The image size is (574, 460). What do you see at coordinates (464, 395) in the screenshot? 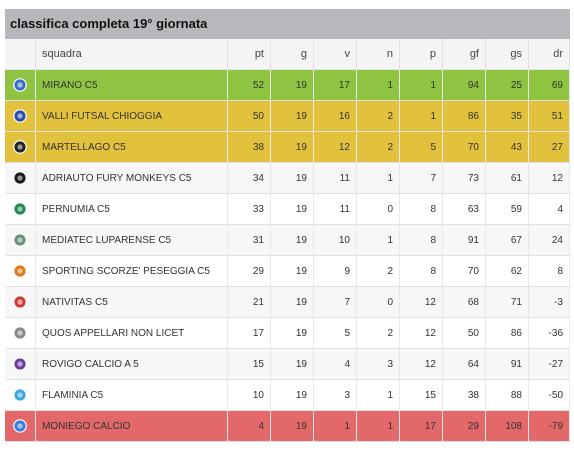
I see `stat-gf: 38` at bounding box center [464, 395].